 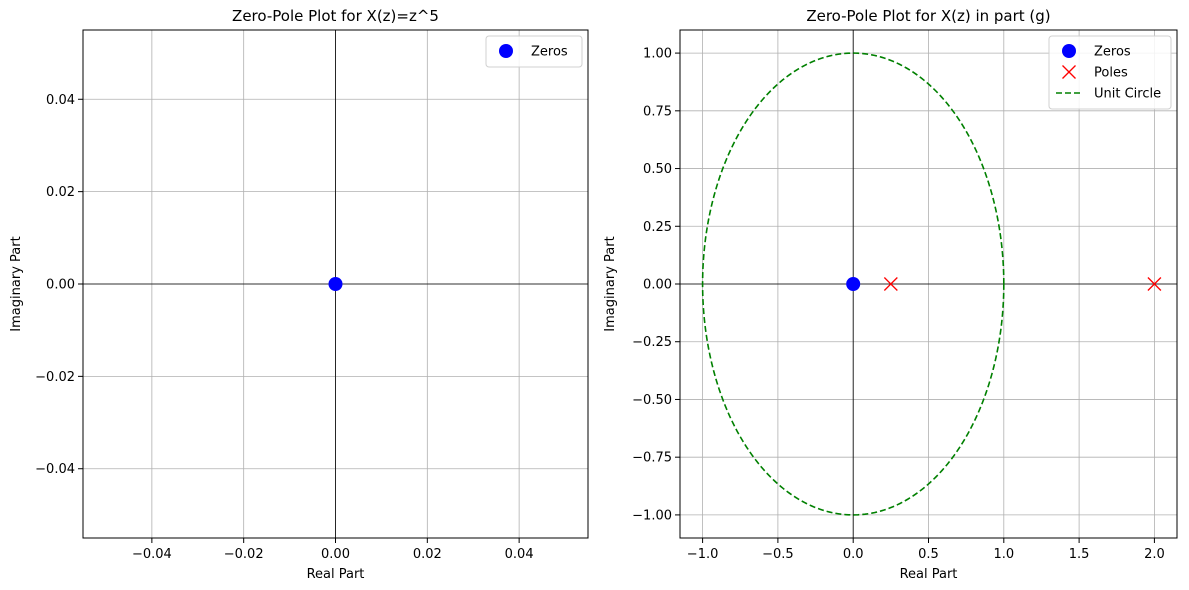 I want to click on x-tick-label: −0.02, so click(x=244, y=554).